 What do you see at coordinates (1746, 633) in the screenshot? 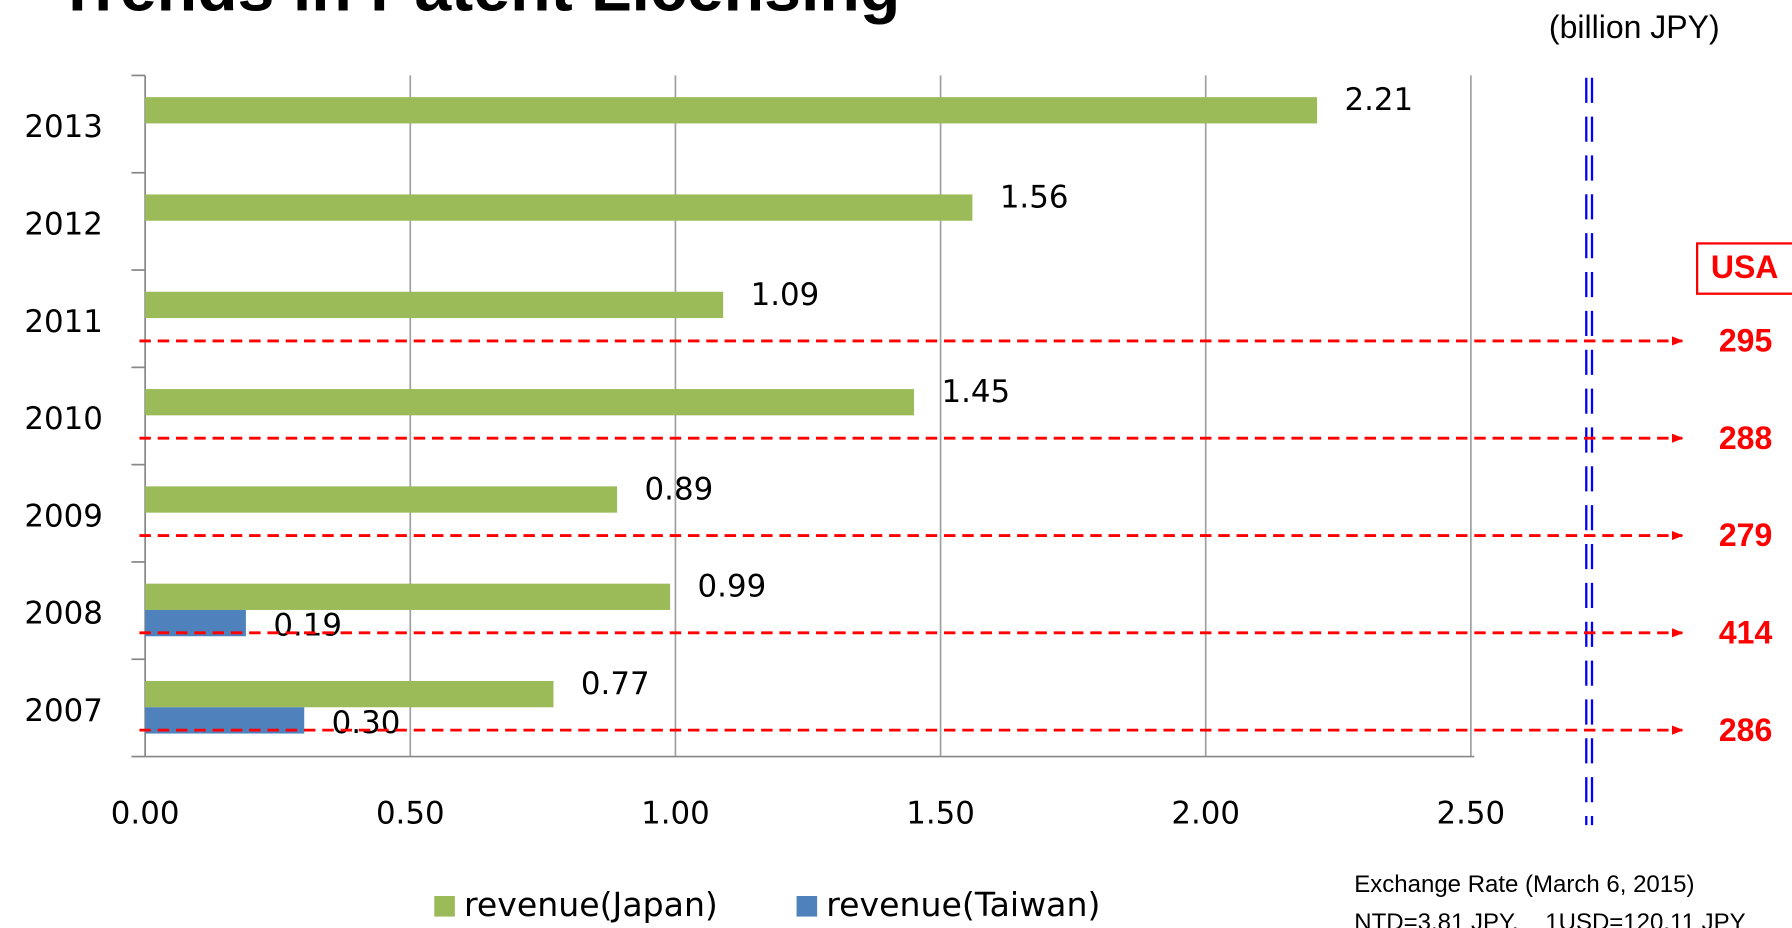
I see `usa-value: 414` at bounding box center [1746, 633].